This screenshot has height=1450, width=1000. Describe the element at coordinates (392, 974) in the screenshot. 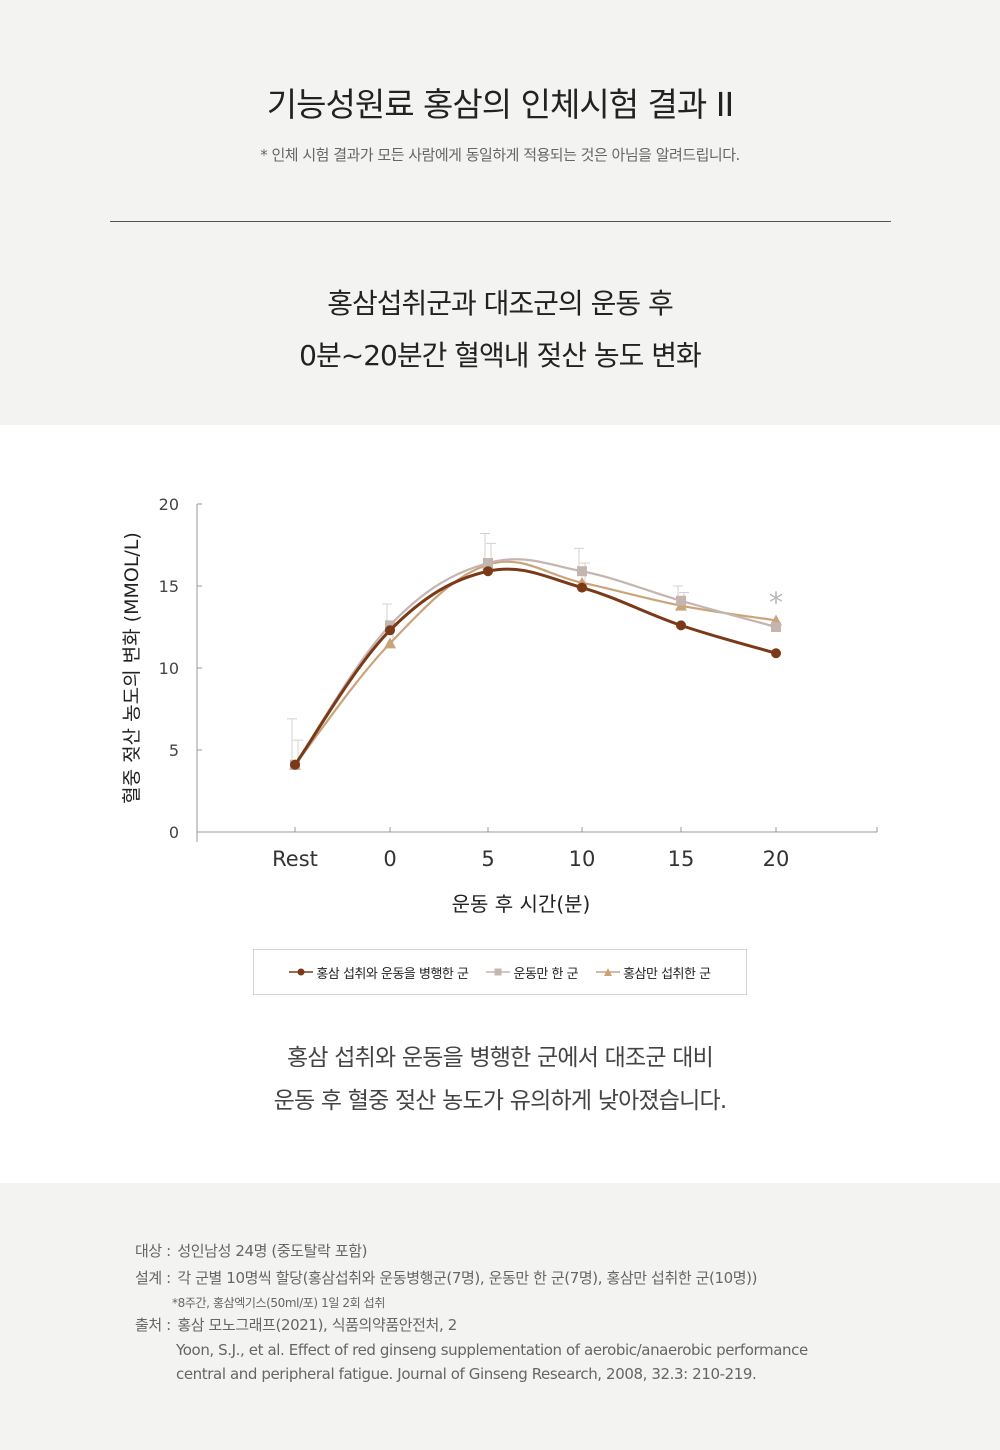

I see `legend-label-series-1: 홍삼 섭취와 운동을 병행한 군` at that location.